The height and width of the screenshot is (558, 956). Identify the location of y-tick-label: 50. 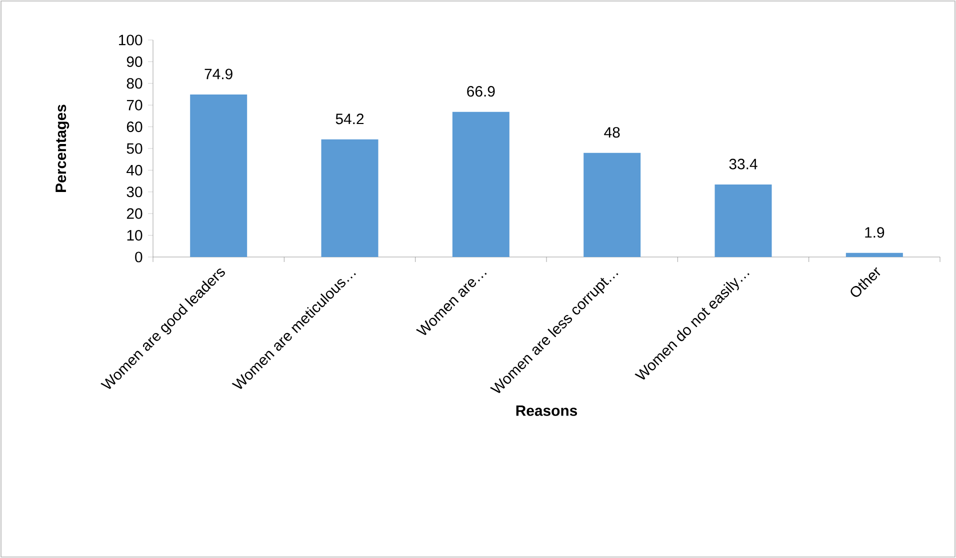
(134, 148).